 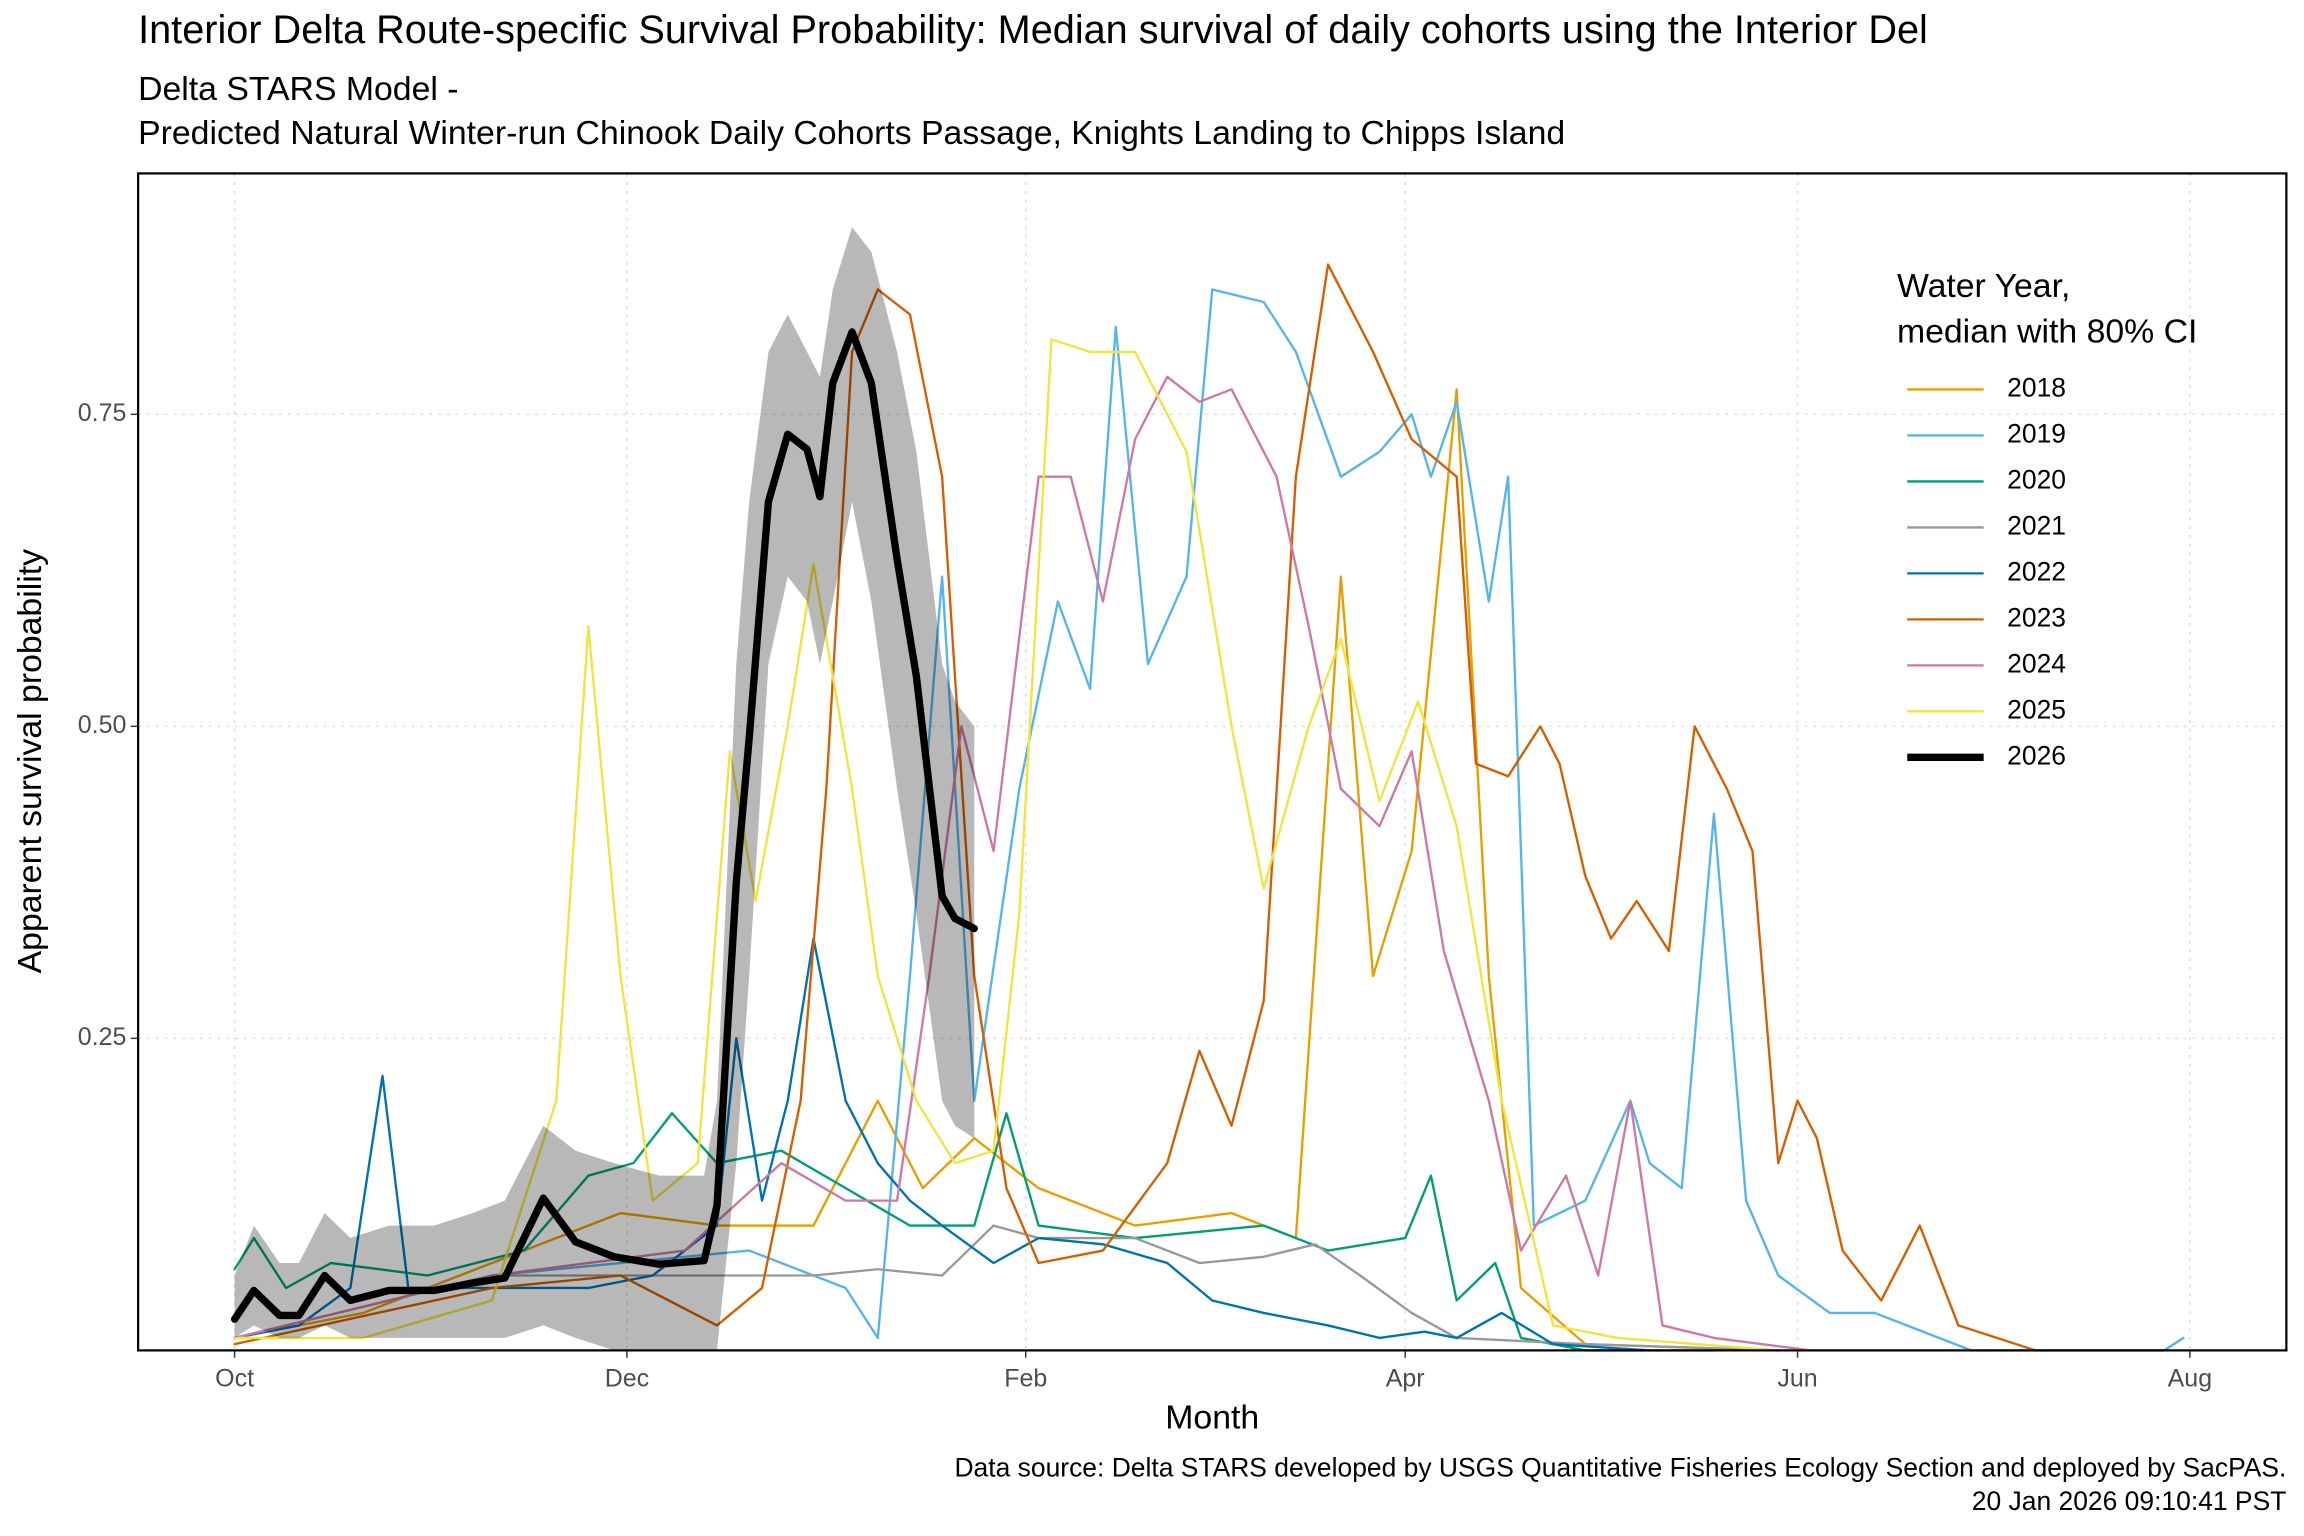 What do you see at coordinates (30, 761) in the screenshot?
I see `y-axis-title: Apparent survival probability` at bounding box center [30, 761].